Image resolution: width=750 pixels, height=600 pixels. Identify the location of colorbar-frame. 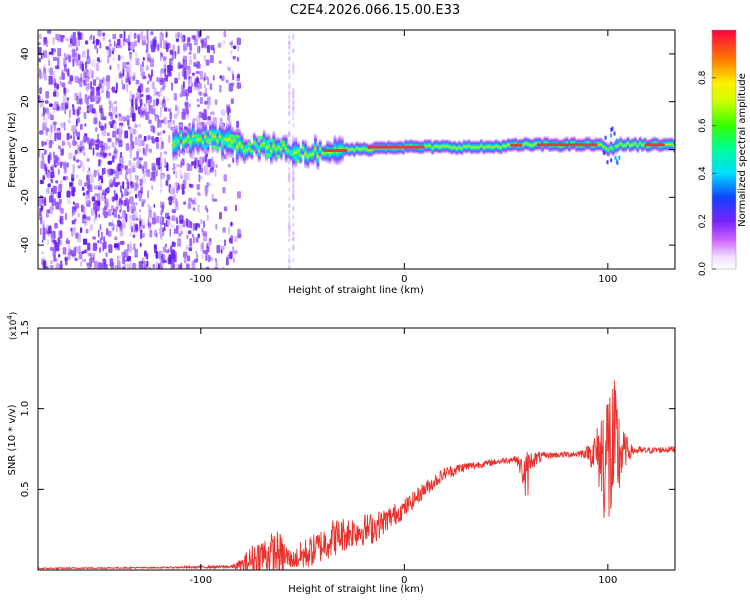
(724, 149).